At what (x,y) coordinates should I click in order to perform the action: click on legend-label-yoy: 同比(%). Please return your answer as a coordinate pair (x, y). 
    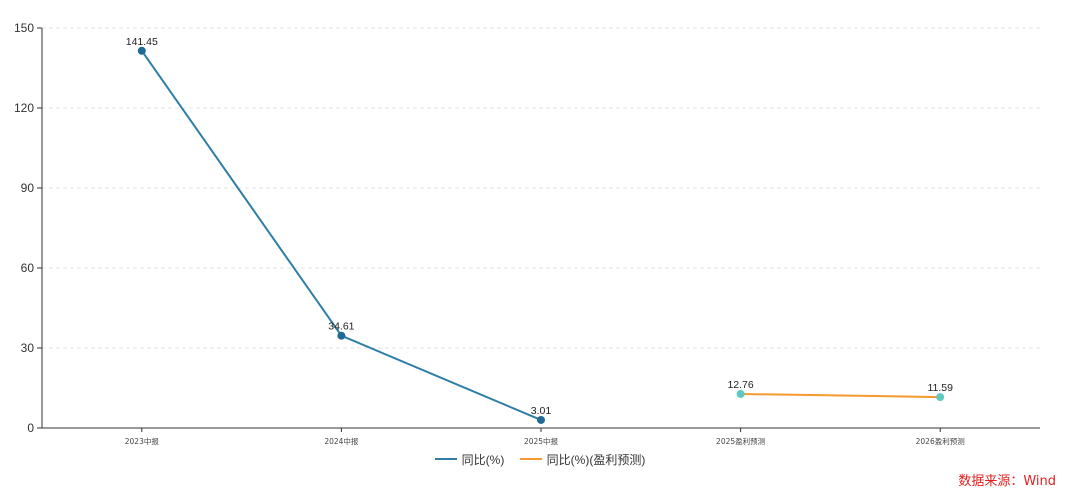
    Looking at the image, I should click on (483, 459).